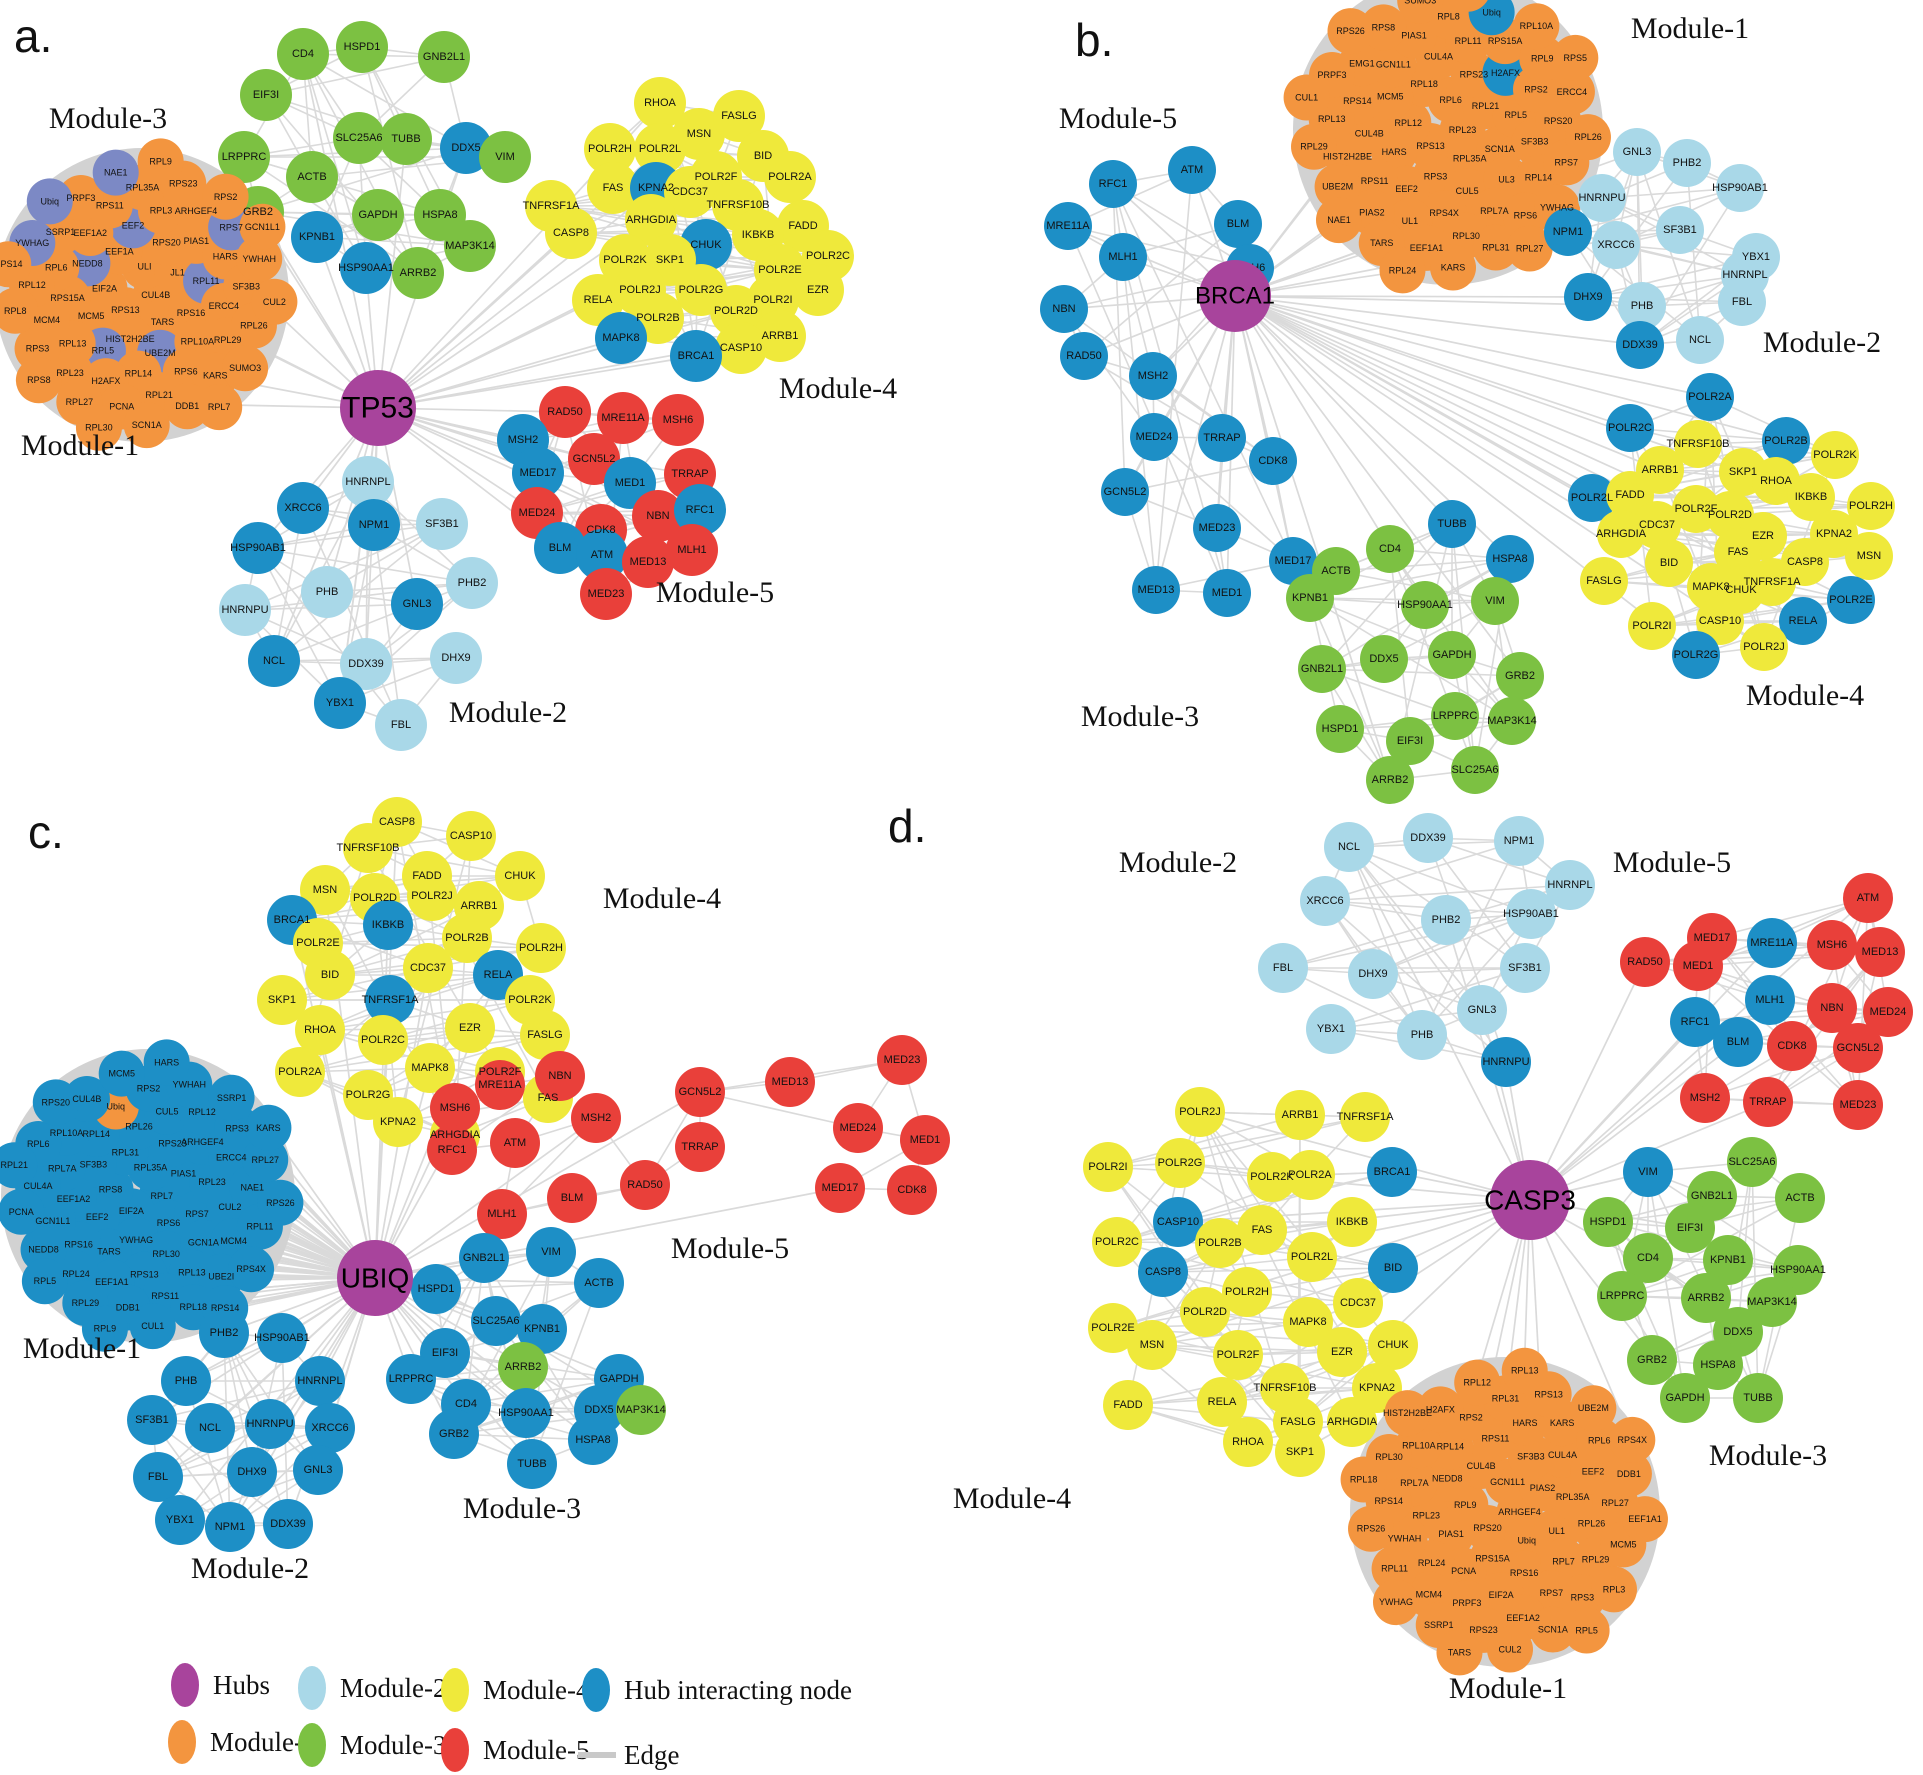 This screenshot has width=1923, height=1775. What do you see at coordinates (1718, 1365) in the screenshot?
I see `node-HSPA8` at bounding box center [1718, 1365].